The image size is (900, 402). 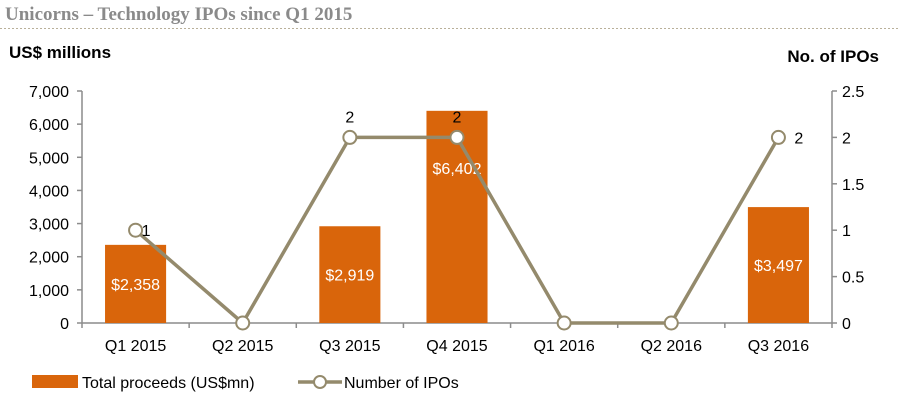 What do you see at coordinates (242, 346) in the screenshot?
I see `x-tick-label: Q2 2015` at bounding box center [242, 346].